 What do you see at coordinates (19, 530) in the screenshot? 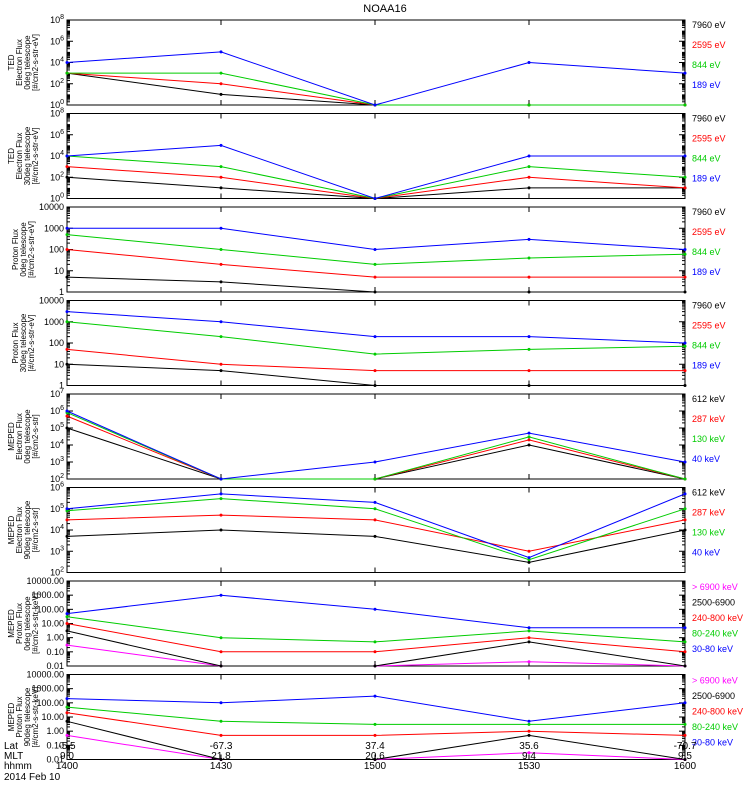
I see `y-axis-label: Electron Flux` at bounding box center [19, 530].